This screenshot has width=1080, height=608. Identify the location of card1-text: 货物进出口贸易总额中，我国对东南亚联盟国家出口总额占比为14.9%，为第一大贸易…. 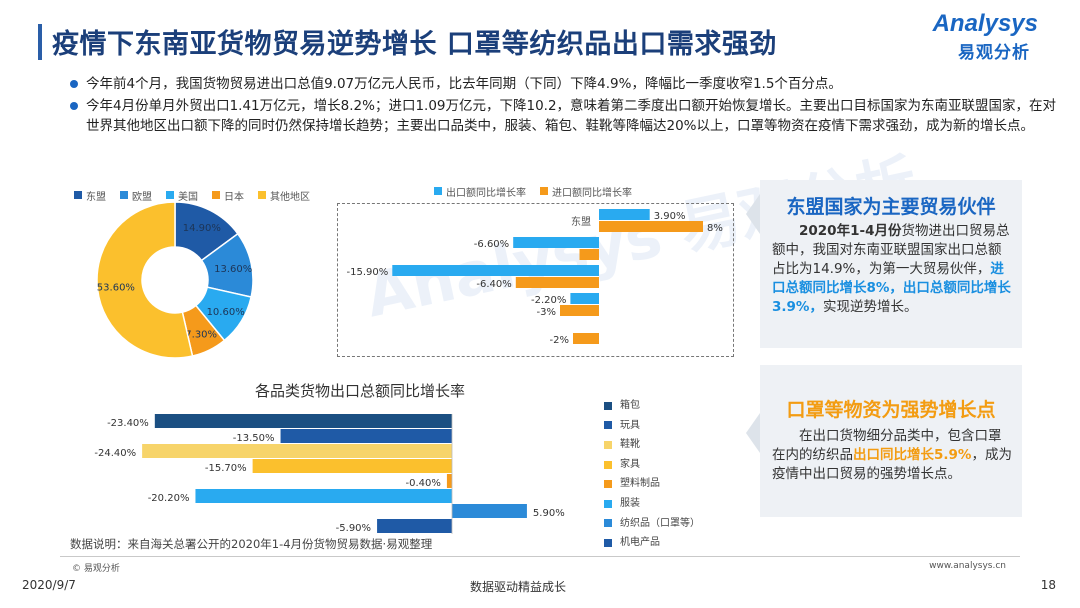
(891, 250).